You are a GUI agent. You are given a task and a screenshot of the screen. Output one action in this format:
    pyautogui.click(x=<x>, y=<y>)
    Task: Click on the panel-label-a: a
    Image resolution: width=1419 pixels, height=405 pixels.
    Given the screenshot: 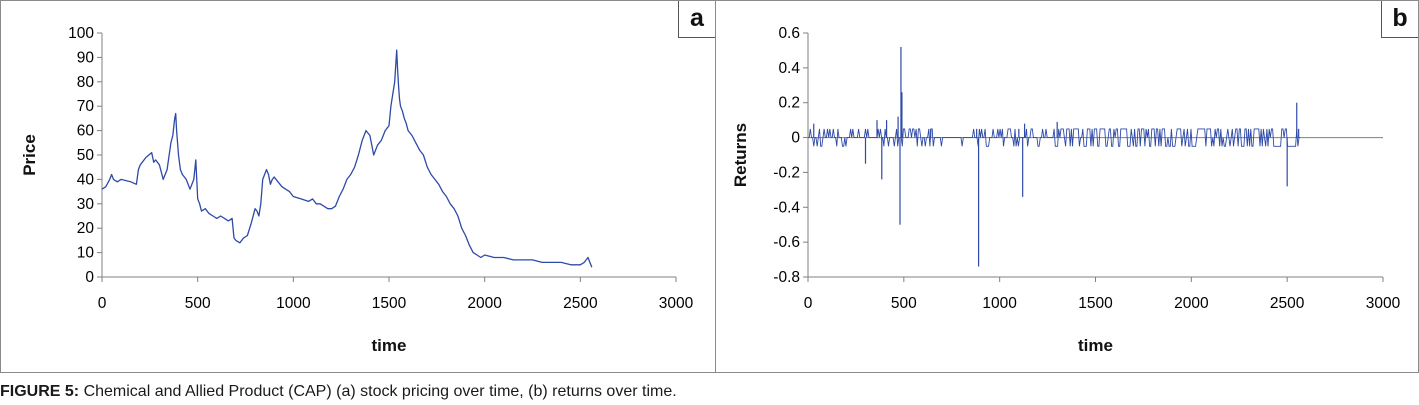 What is the action you would take?
    pyautogui.click(x=696, y=19)
    